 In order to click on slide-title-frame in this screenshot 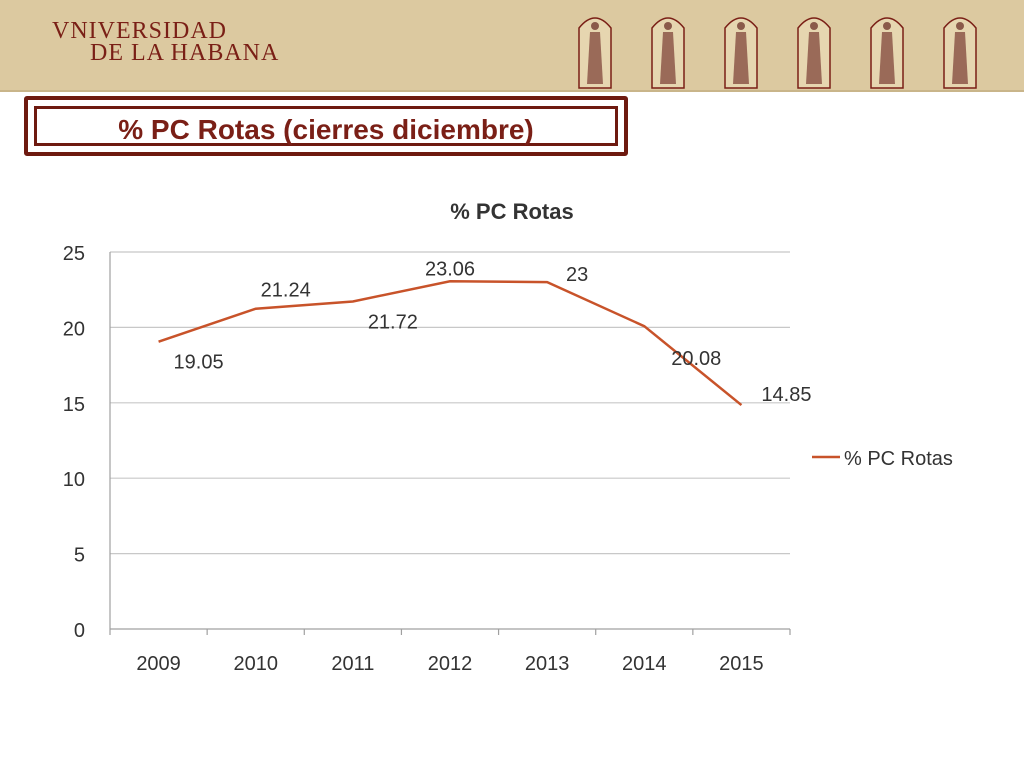, I will do `click(326, 126)`.